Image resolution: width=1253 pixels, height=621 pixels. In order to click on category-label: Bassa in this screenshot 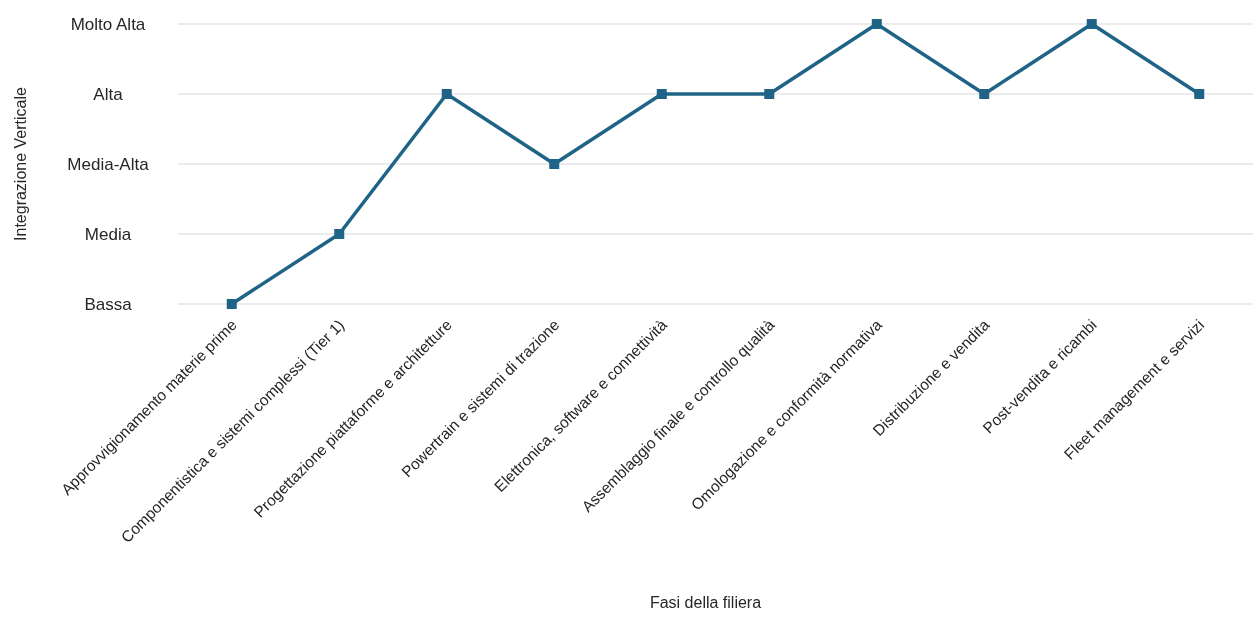, I will do `click(108, 304)`.